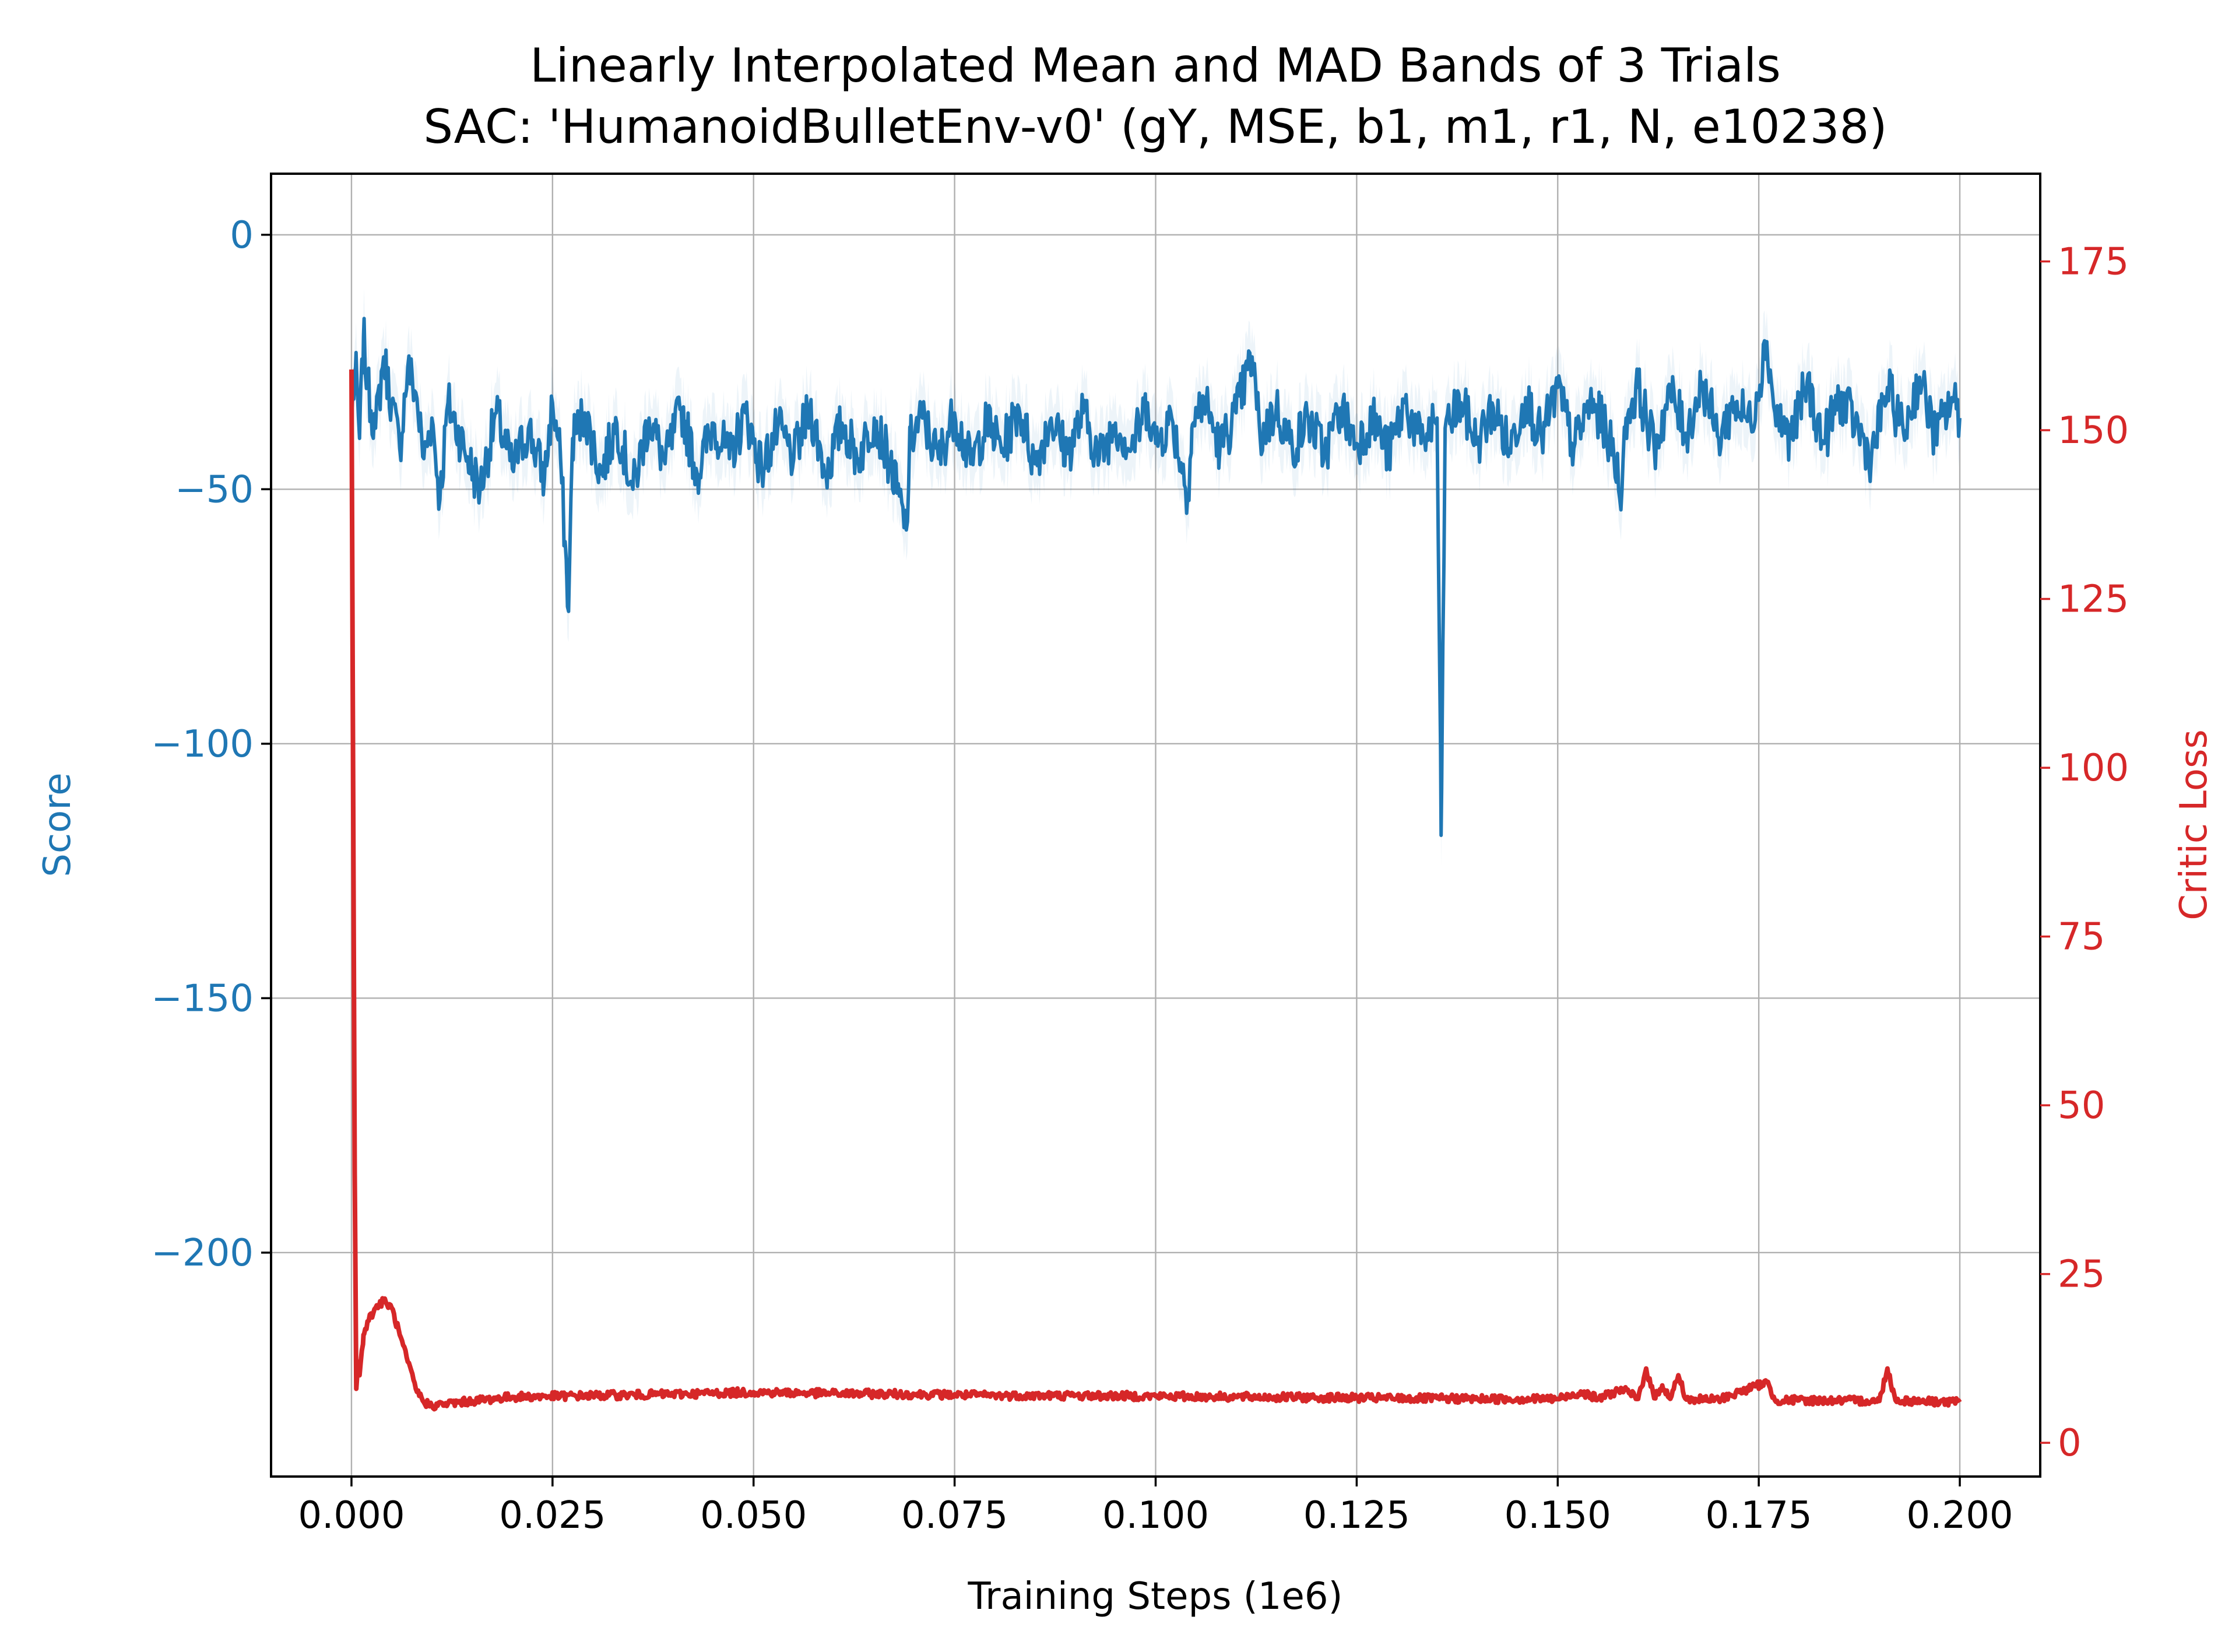 The height and width of the screenshot is (1652, 2232). I want to click on y-left-tick-label: −100, so click(202, 744).